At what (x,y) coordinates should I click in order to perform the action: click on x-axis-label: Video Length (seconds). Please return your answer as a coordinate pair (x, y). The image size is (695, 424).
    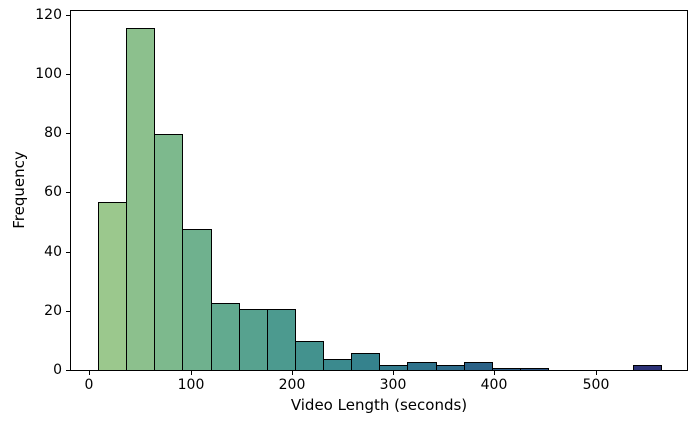
    Looking at the image, I should click on (379, 405).